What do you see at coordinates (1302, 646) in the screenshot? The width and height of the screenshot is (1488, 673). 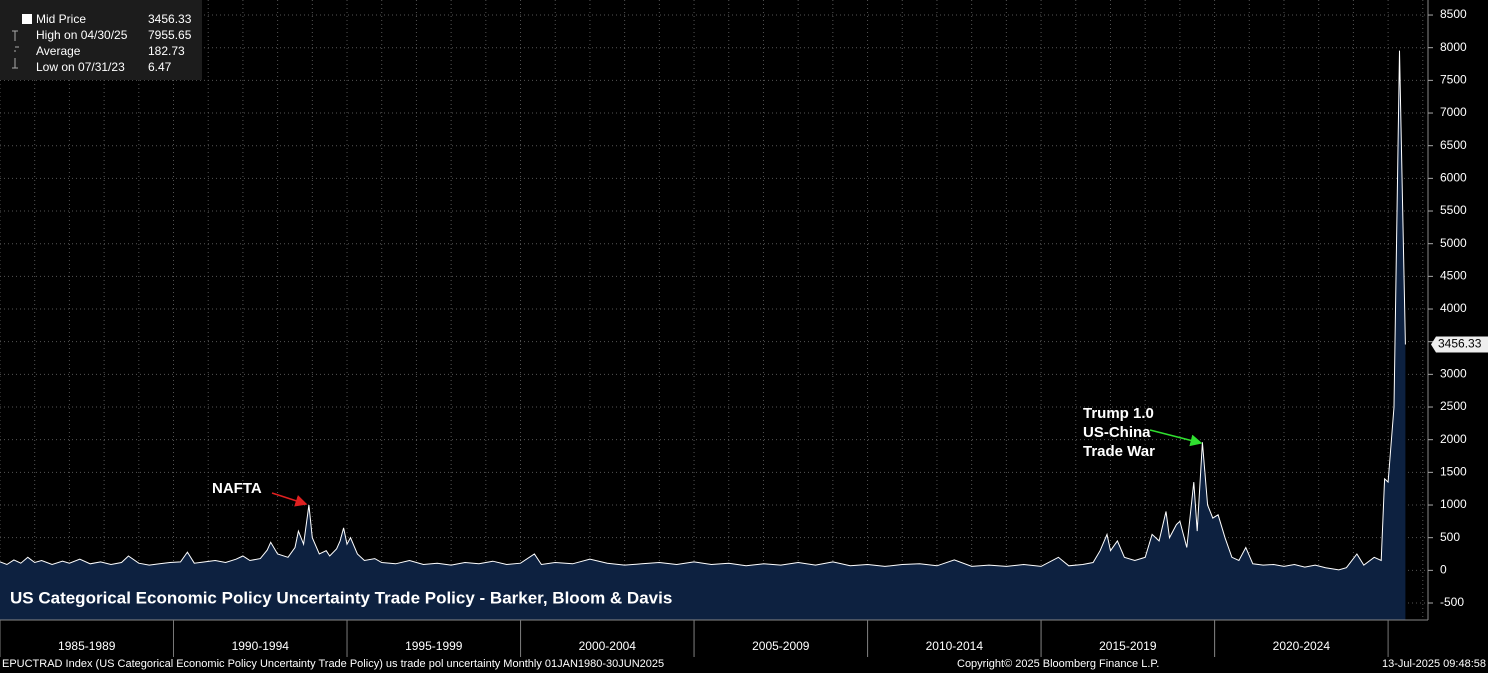 I see `x-tick-label: 2020-2024` at bounding box center [1302, 646].